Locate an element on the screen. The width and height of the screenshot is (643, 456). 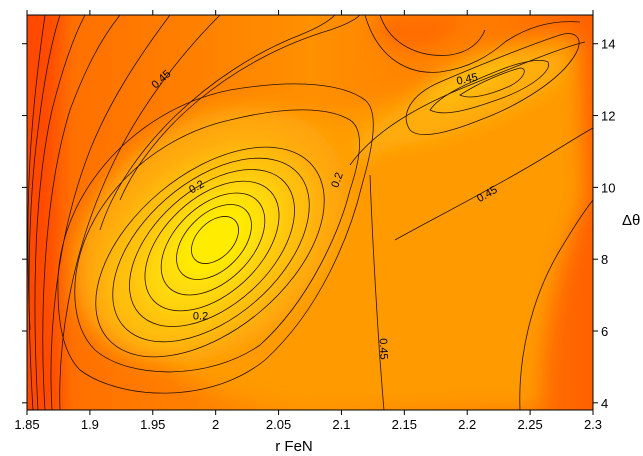
x-tick-label: 1.9 is located at coordinates (90, 424).